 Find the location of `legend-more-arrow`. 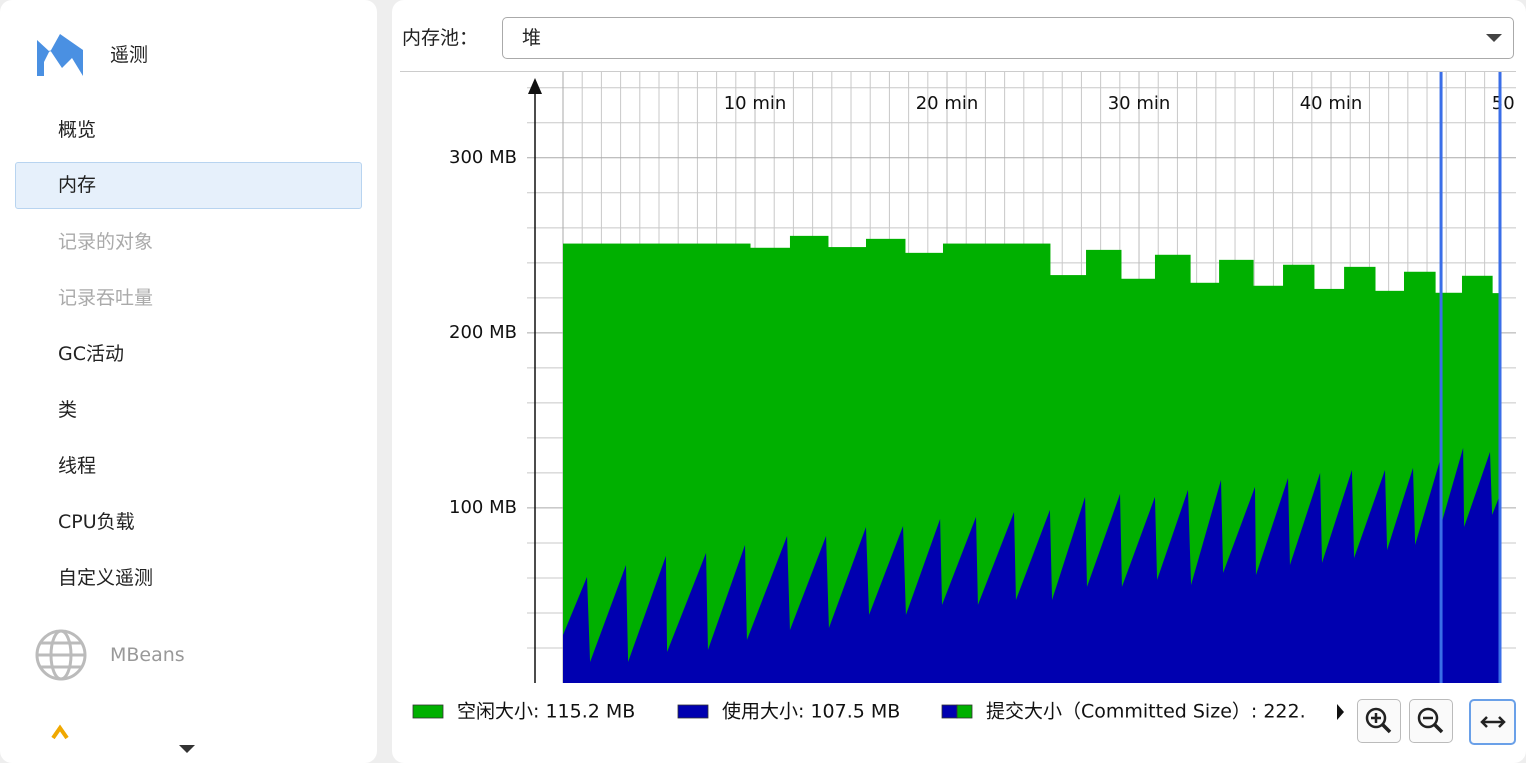

legend-more-arrow is located at coordinates (1340, 712).